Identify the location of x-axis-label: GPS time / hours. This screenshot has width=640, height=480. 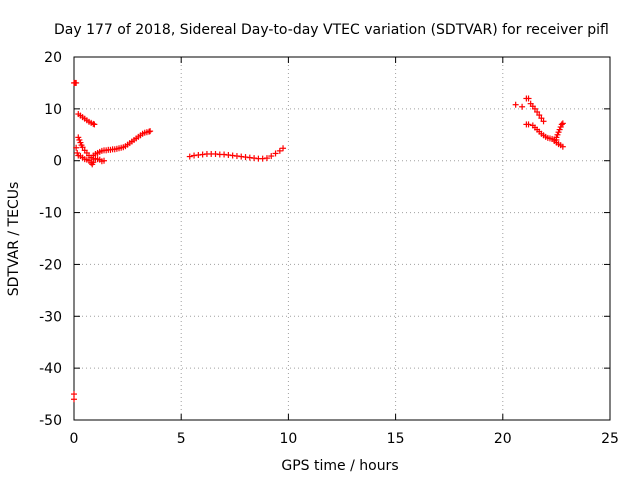
(339, 466).